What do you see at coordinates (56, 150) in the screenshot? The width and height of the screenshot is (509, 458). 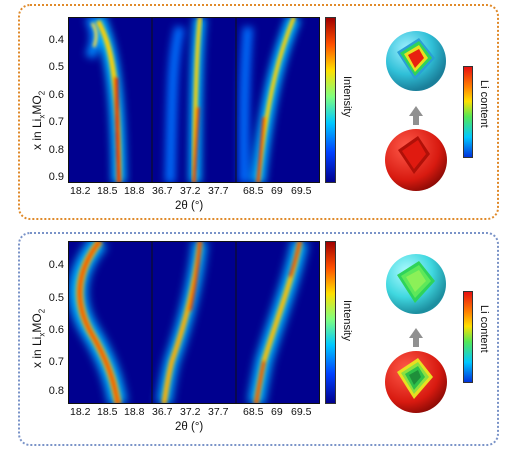 I see `top-ytick: 0.8` at bounding box center [56, 150].